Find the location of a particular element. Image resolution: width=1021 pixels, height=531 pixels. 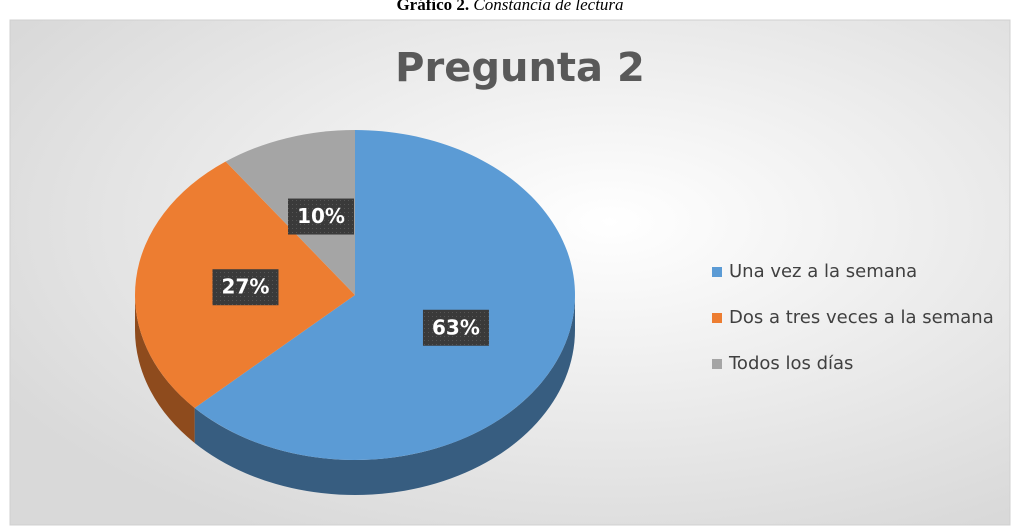

legend-label: Dos a tres veces a la semana is located at coordinates (861, 317).